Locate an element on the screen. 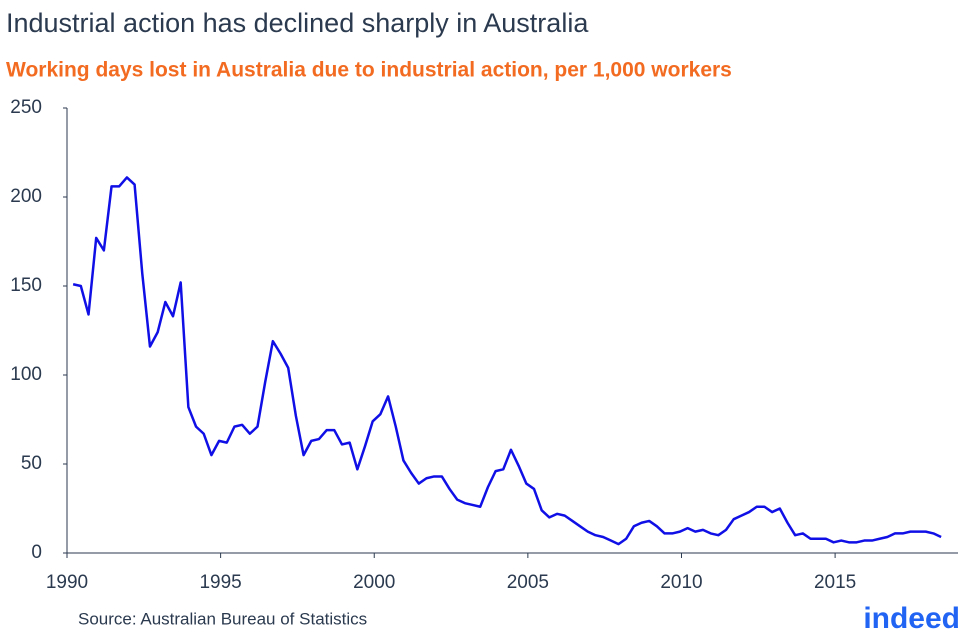 The image size is (975, 637). x-tick-label: 2015 is located at coordinates (835, 582).